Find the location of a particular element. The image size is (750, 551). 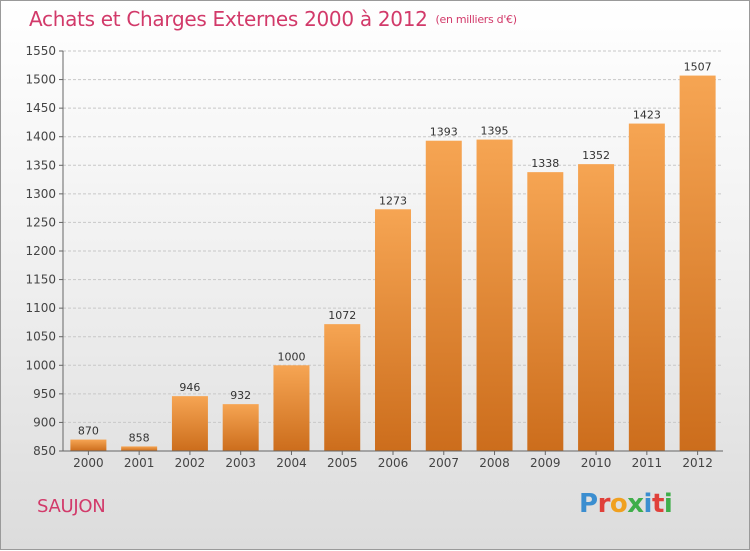

x-tick-label: 2000 is located at coordinates (88, 463).